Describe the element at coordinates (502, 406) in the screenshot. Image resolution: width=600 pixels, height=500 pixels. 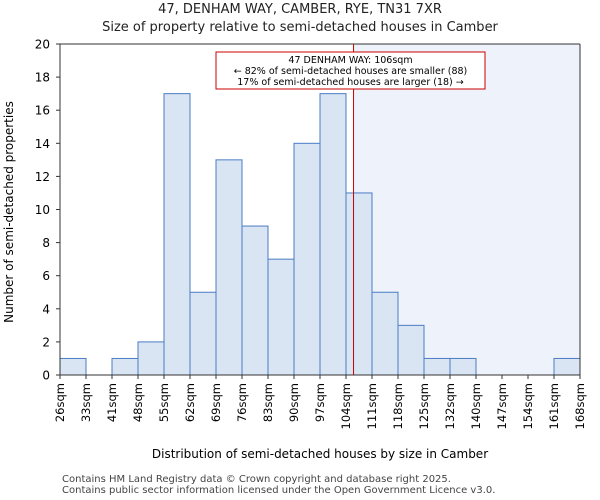
I see `x-tick-label: 147sqm` at that location.